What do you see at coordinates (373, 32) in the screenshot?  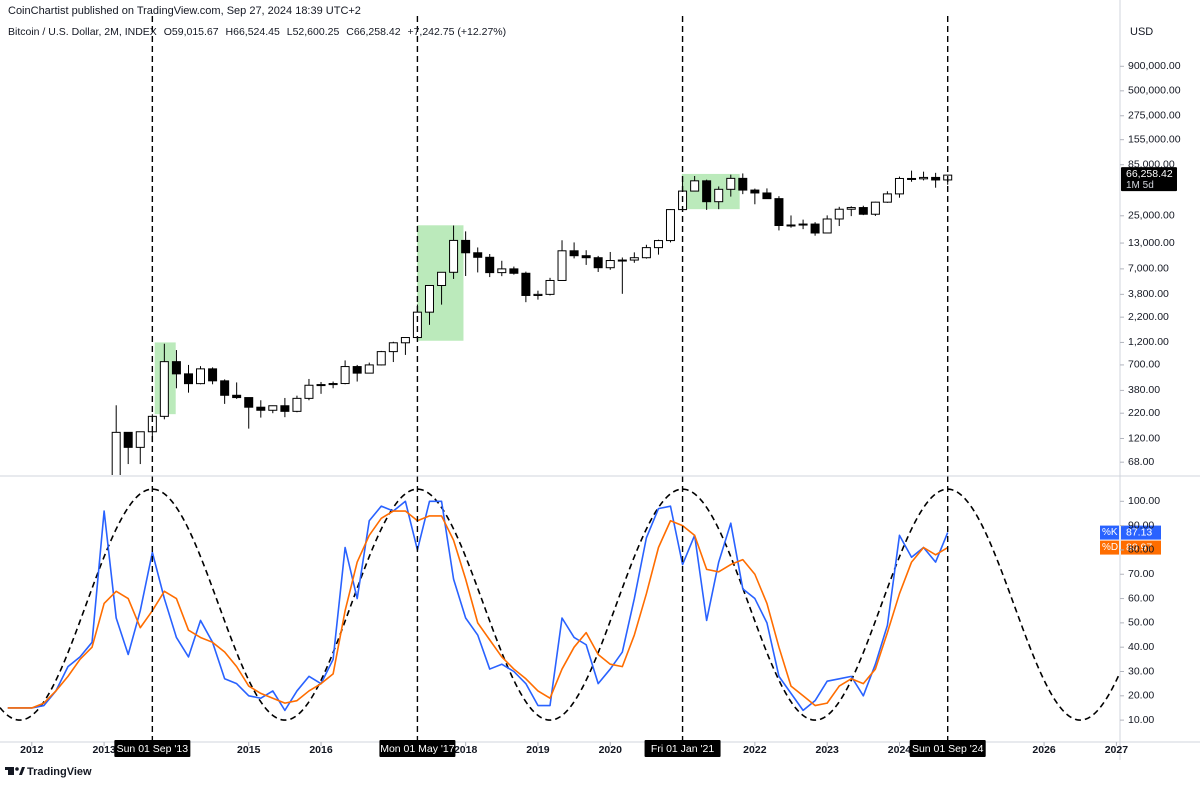 I see `legend-close: C66,258.42` at bounding box center [373, 32].